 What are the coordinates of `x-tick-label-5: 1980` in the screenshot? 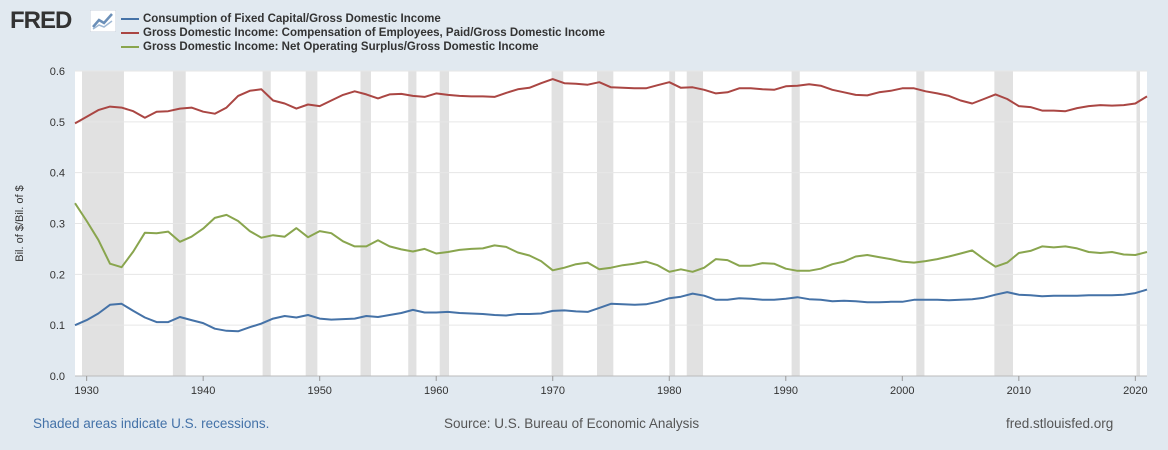 It's located at (669, 391).